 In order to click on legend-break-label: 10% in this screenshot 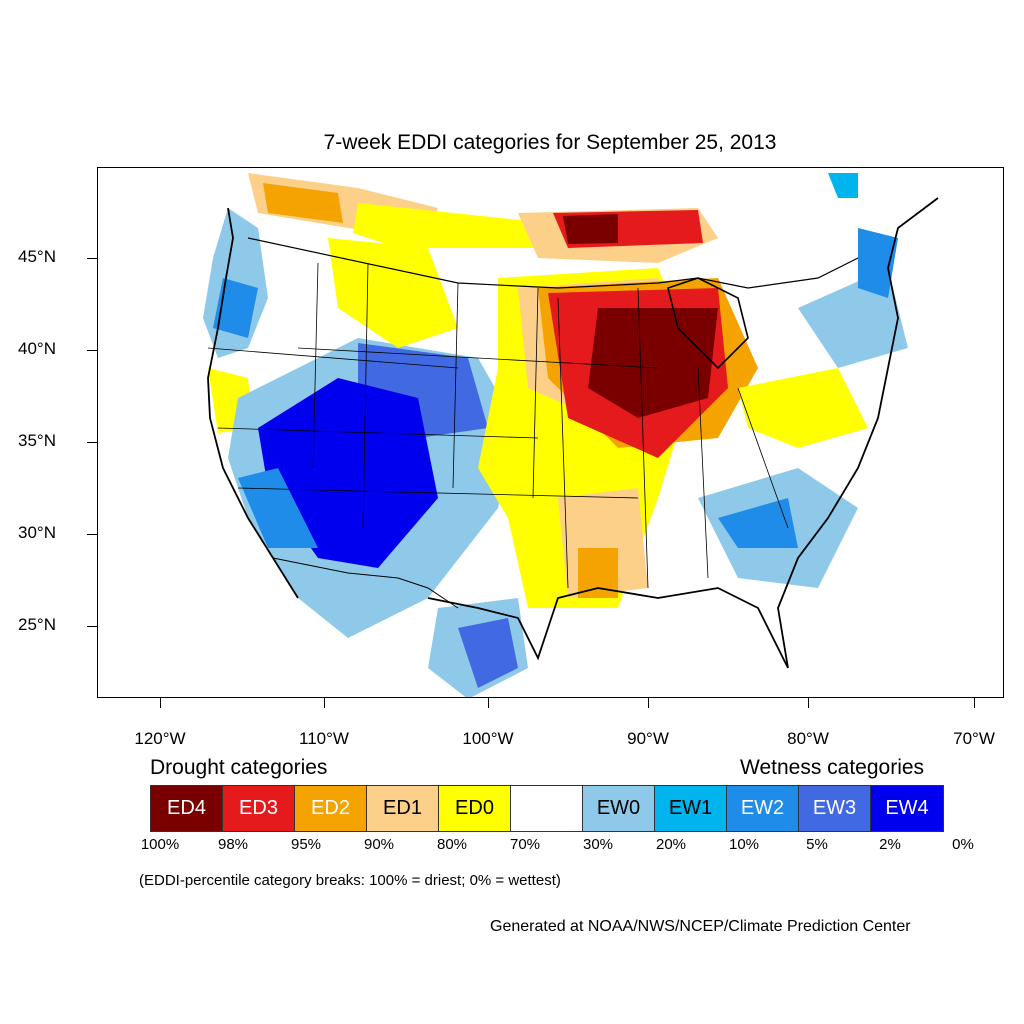, I will do `click(744, 844)`.